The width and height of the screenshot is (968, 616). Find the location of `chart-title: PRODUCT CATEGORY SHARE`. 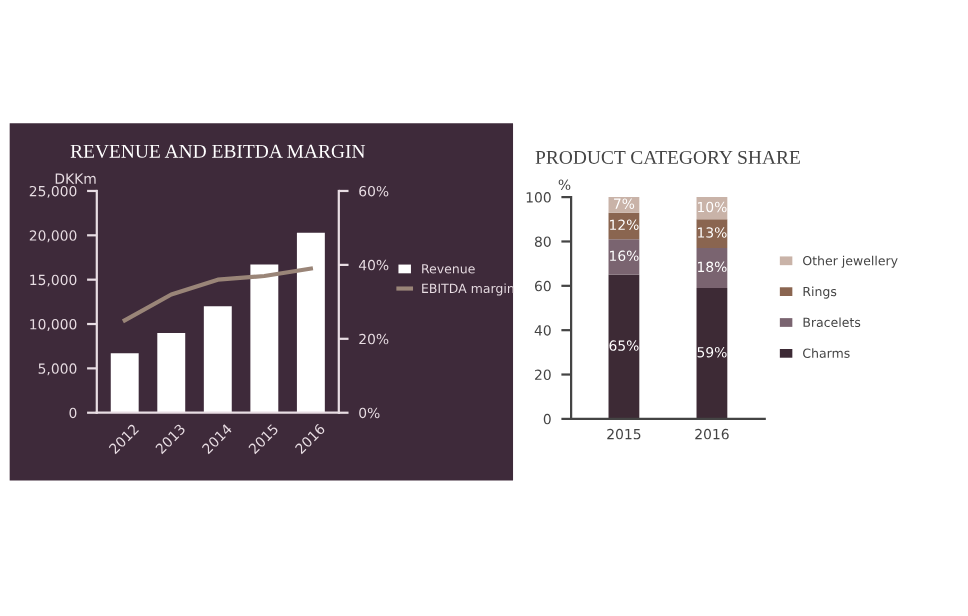

chart-title: PRODUCT CATEGORY SHARE is located at coordinates (667, 157).